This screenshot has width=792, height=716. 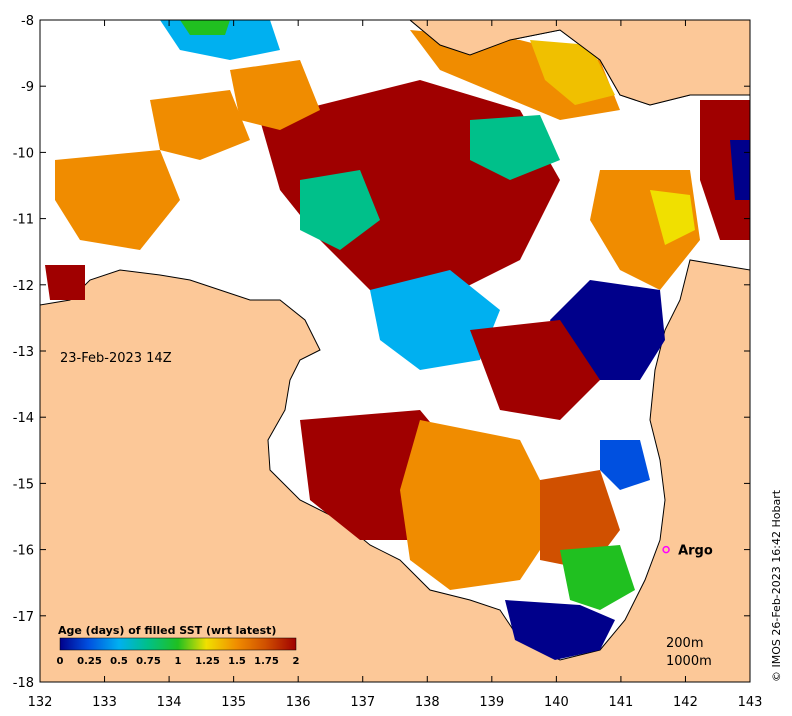 I want to click on legend-colorbar, so click(x=178, y=644).